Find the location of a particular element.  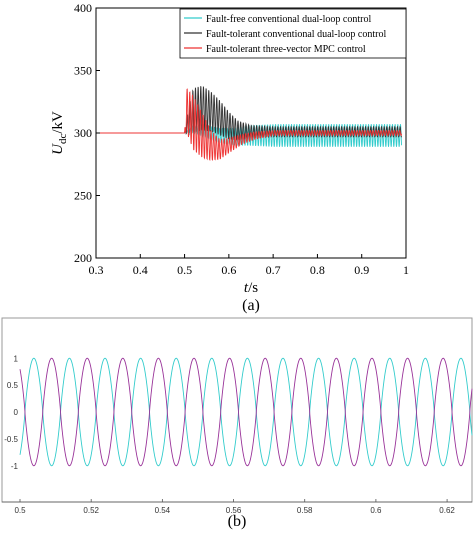

panel-a-legend-entry: Fault-tolerant three-vector MPC control is located at coordinates (286, 49).